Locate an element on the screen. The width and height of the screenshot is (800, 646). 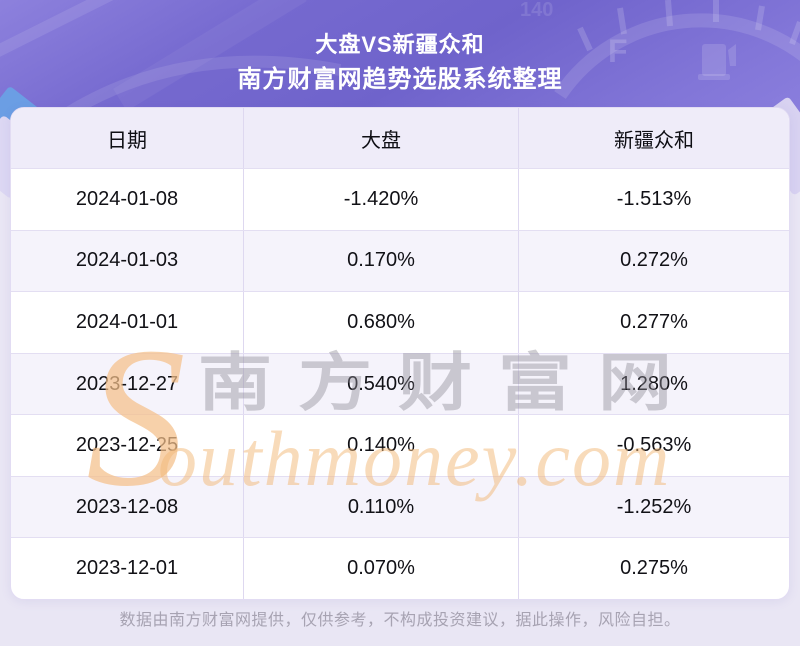
disclaimer-text: 数据由南方财富网提供，仅供参考，不构成投资建议，据此操作，风险自担。 is located at coordinates (400, 620).